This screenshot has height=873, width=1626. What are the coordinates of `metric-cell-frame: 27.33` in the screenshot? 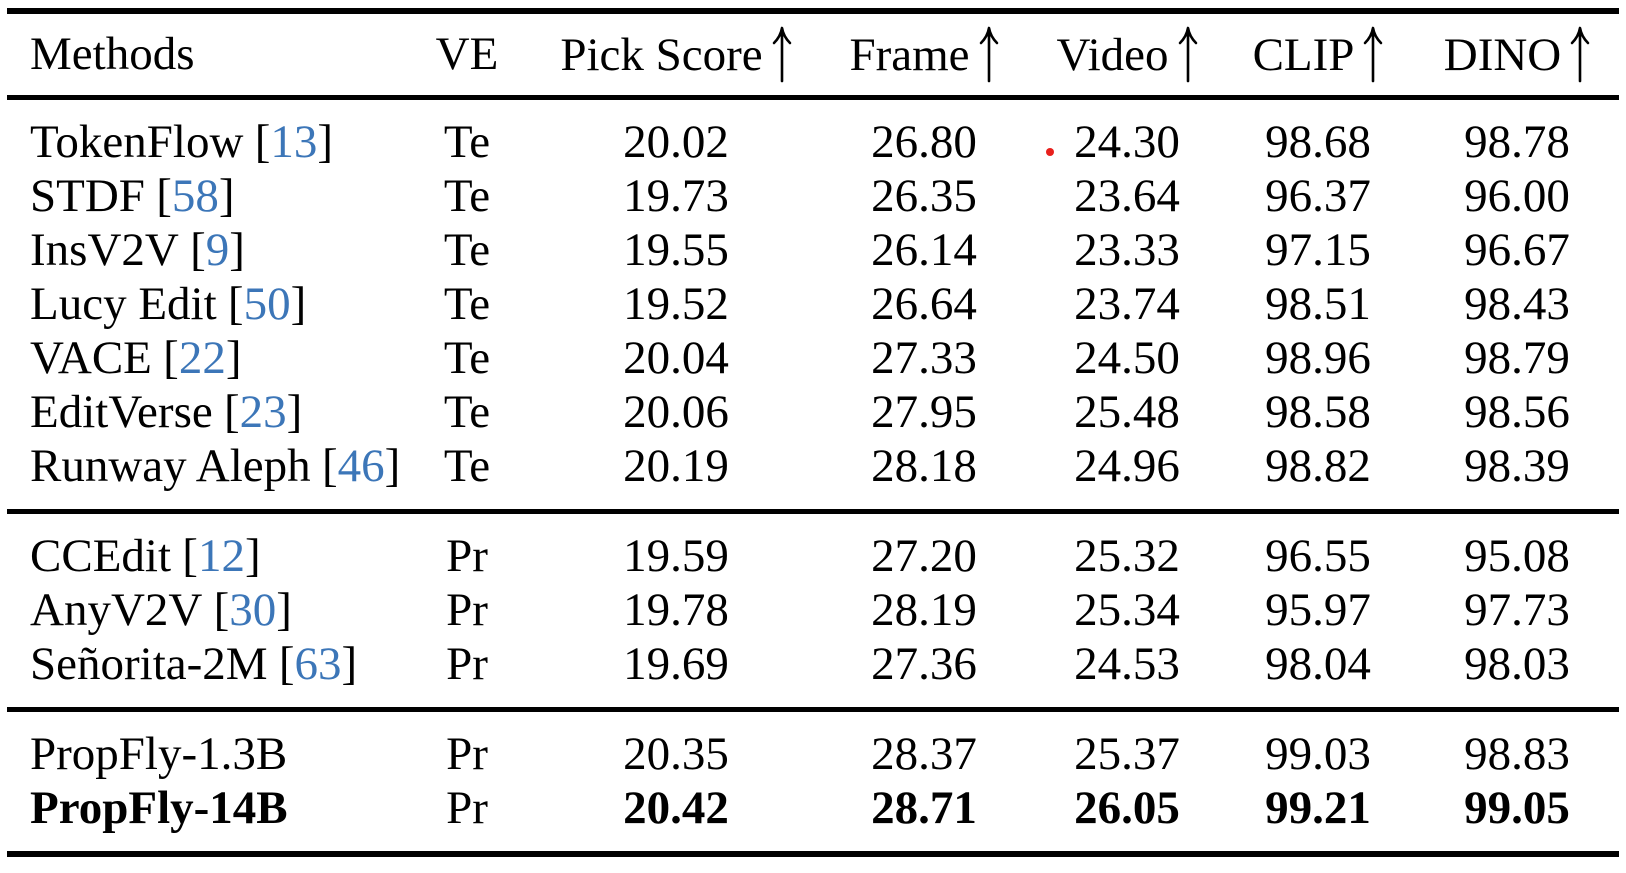 It's located at (924, 358).